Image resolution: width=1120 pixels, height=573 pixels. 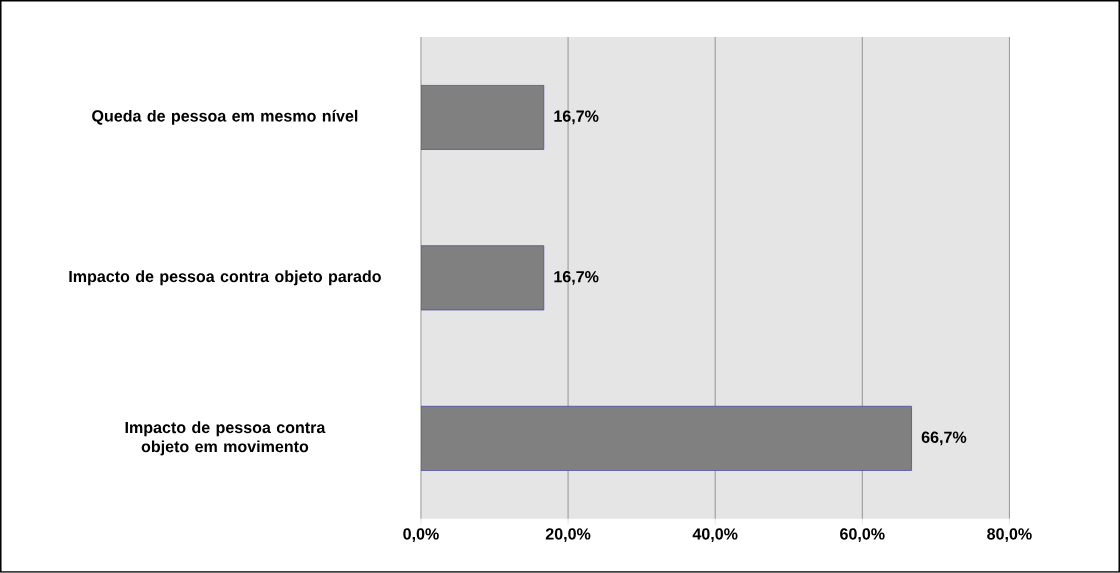 I want to click on x-tick-label: 40,0%, so click(x=715, y=535).